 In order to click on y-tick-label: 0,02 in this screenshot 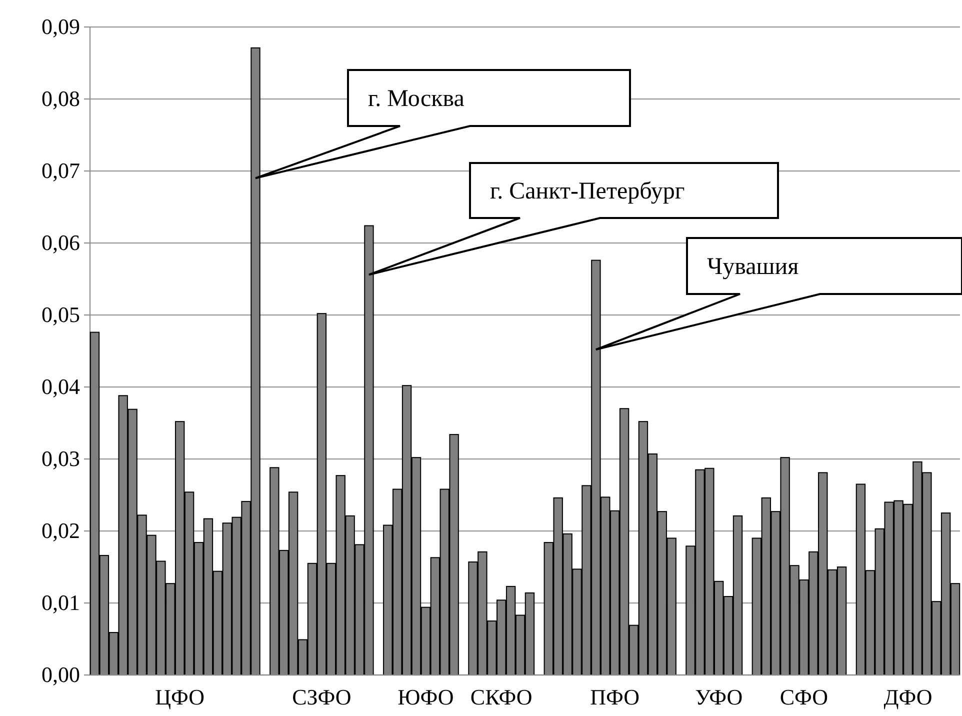, I will do `click(61, 531)`.